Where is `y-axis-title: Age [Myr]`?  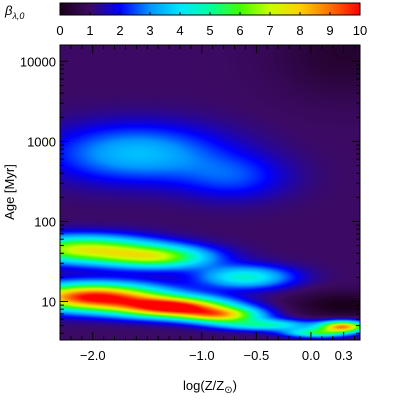 y-axis-title: Age [Myr] is located at coordinates (9, 192).